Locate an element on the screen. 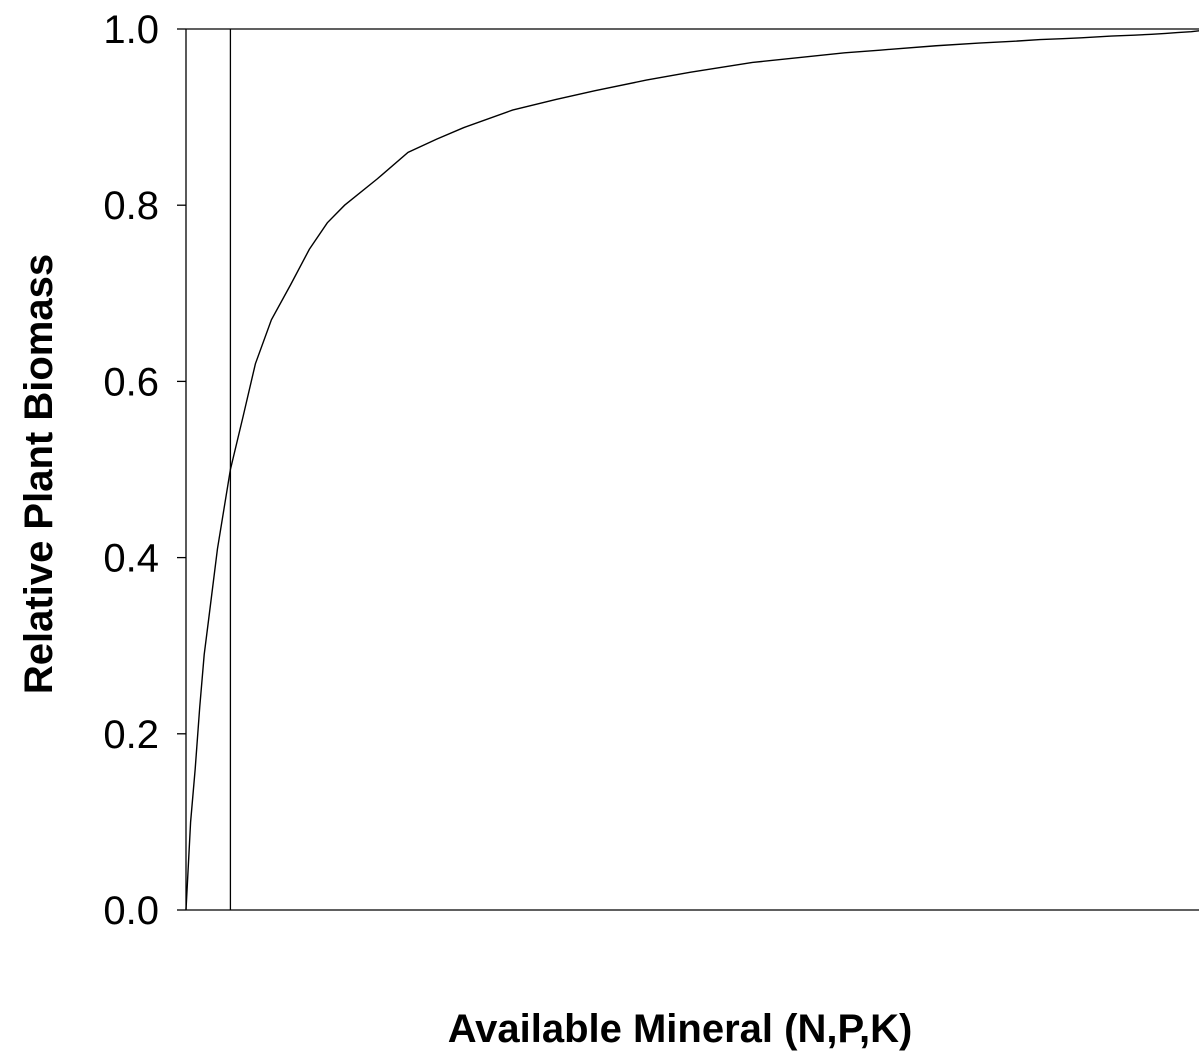 The height and width of the screenshot is (1054, 1199). y-axis-title: Relative Plant Biomass is located at coordinates (39, 474).